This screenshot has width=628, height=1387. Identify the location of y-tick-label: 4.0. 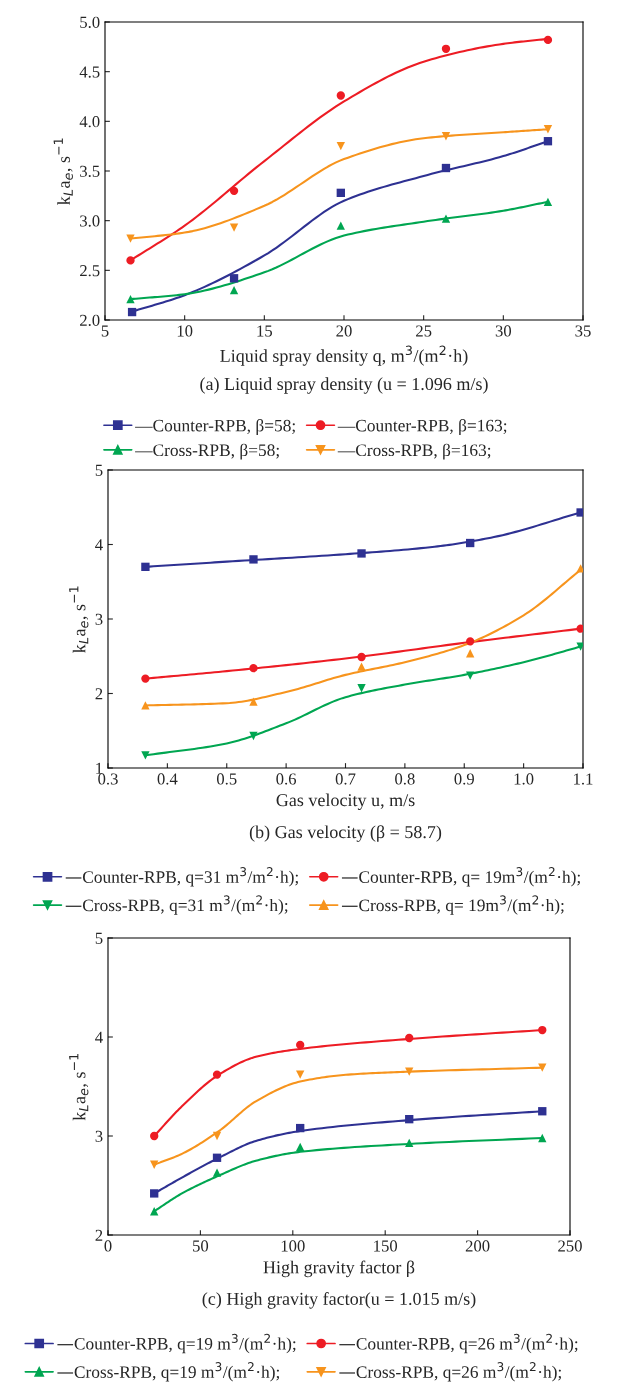
(89, 122).